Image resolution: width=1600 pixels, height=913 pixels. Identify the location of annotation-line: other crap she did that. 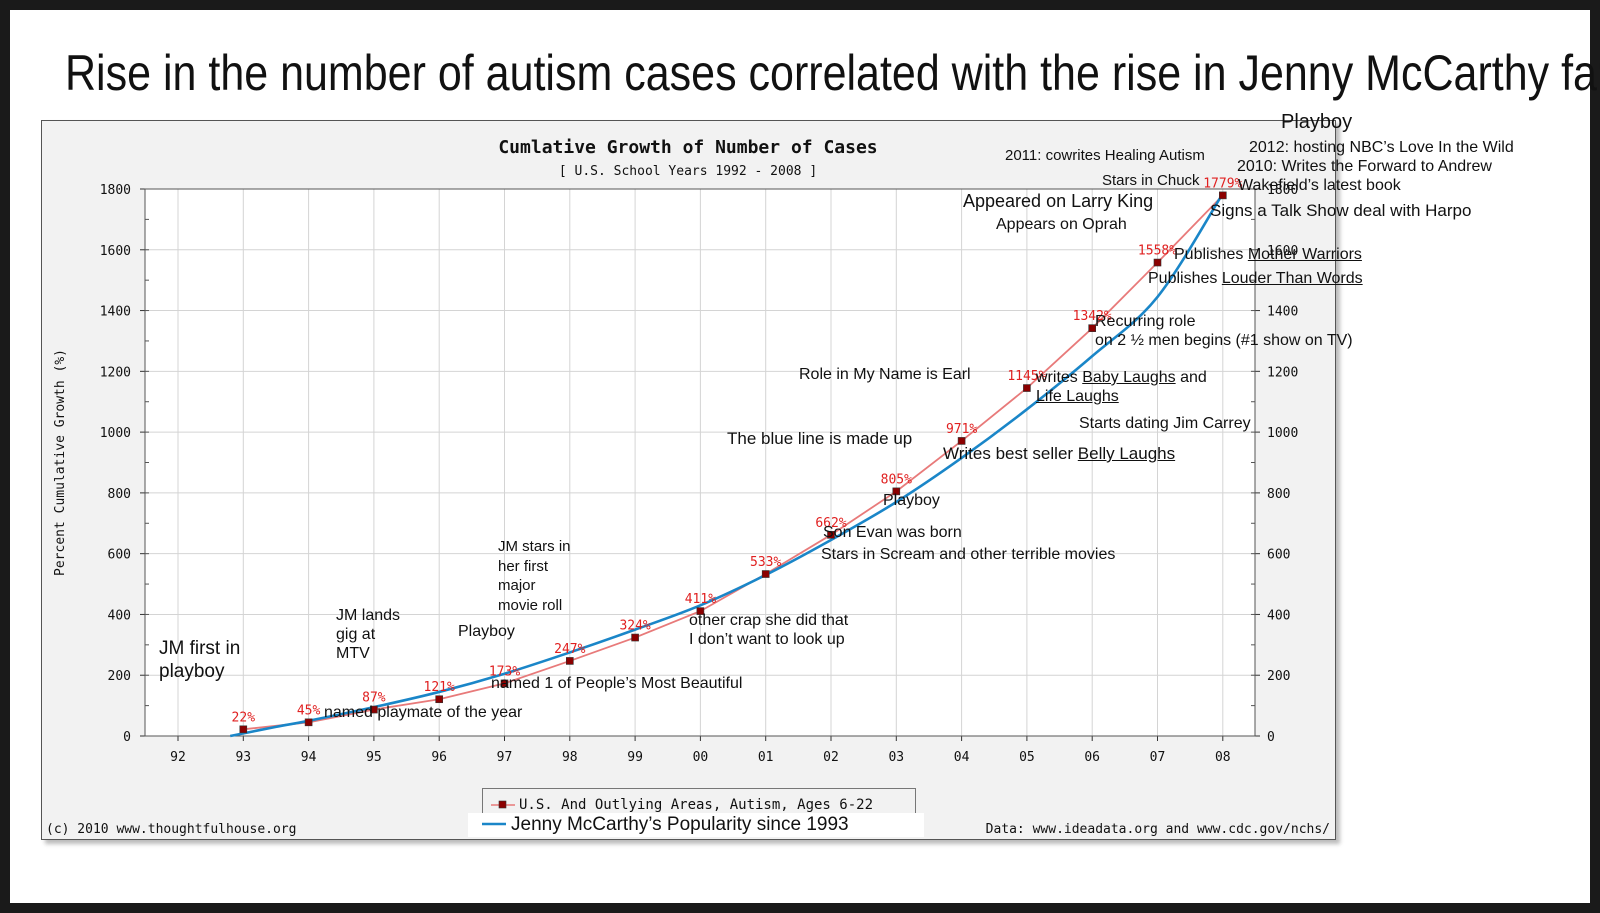
(769, 620).